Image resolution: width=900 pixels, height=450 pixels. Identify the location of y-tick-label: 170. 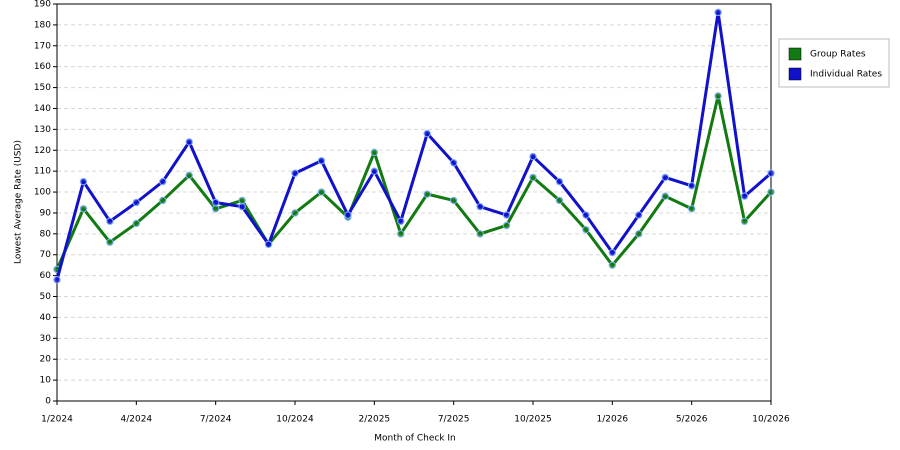
(42, 46).